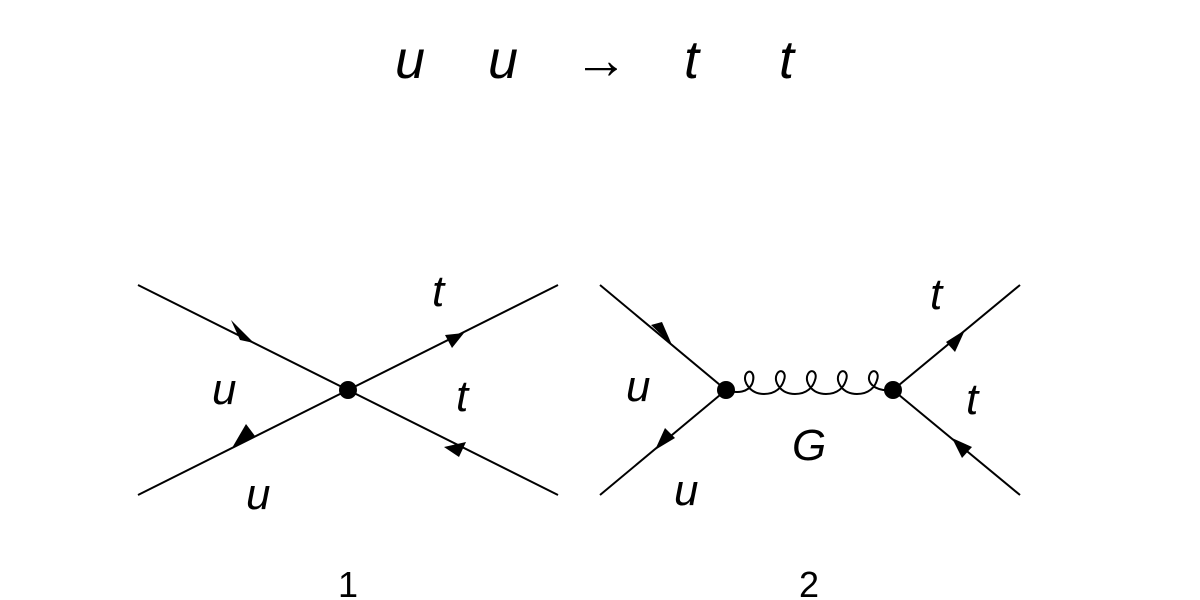 The width and height of the screenshot is (1200, 600). I want to click on d2-label-out-lower: t, so click(973, 399).